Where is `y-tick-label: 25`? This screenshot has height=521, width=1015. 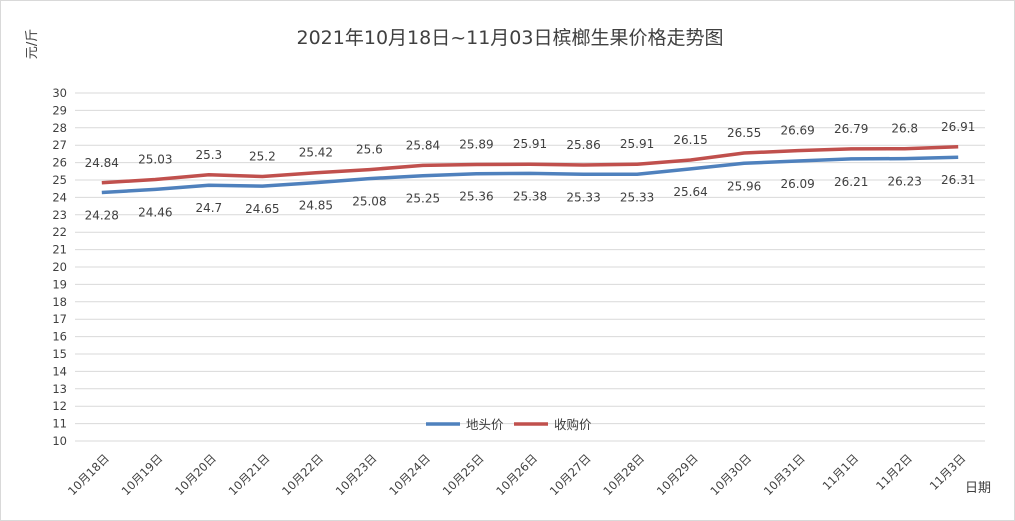 y-tick-label: 25 is located at coordinates (59, 180).